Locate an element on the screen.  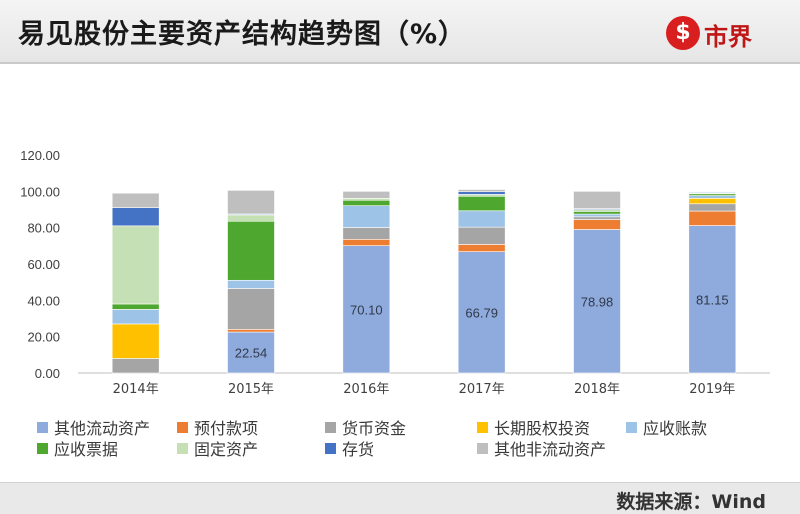
logo-mark-icon: $ is located at coordinates (683, 33).